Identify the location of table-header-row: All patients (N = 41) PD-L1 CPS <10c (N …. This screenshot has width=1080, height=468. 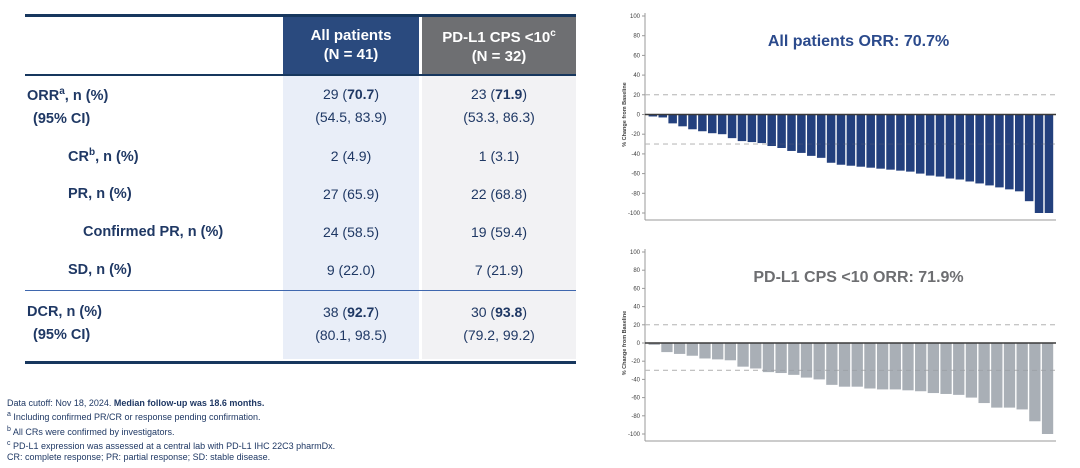
(300, 45).